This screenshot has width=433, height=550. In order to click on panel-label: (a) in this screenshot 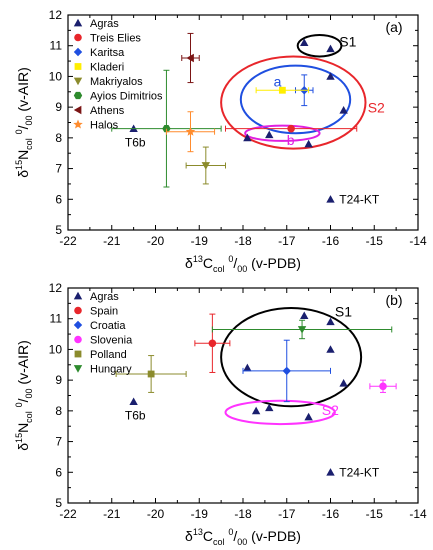, I will do `click(393, 27)`.